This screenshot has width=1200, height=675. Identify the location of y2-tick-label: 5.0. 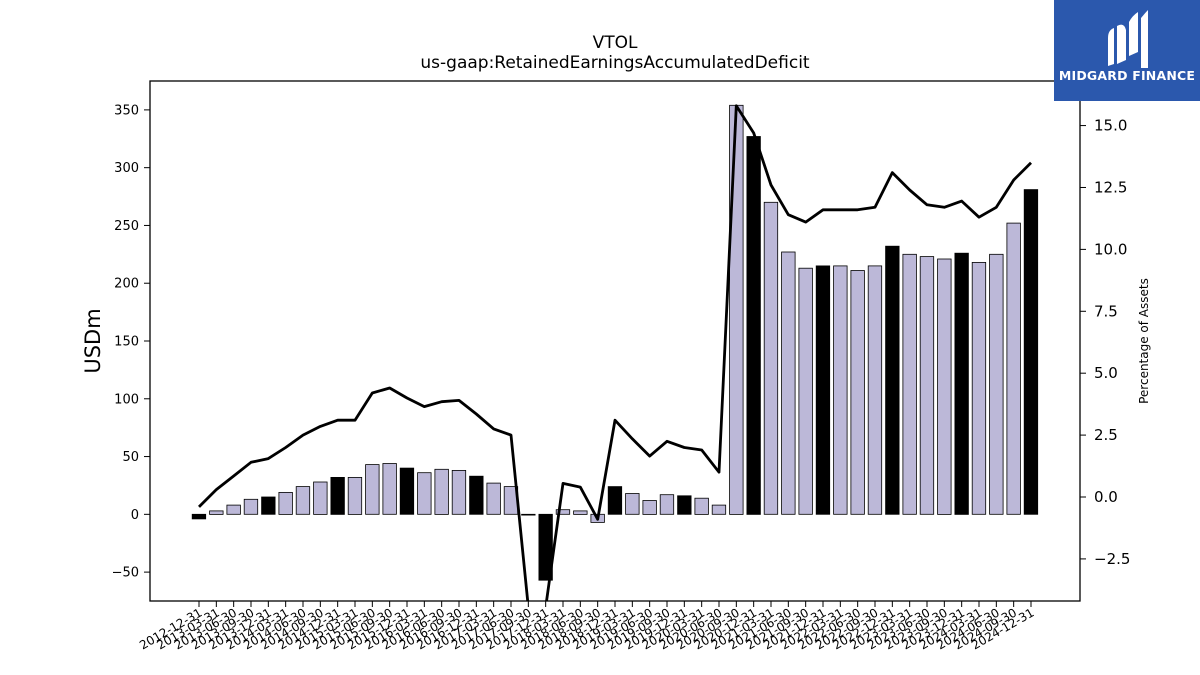
(1106, 373).